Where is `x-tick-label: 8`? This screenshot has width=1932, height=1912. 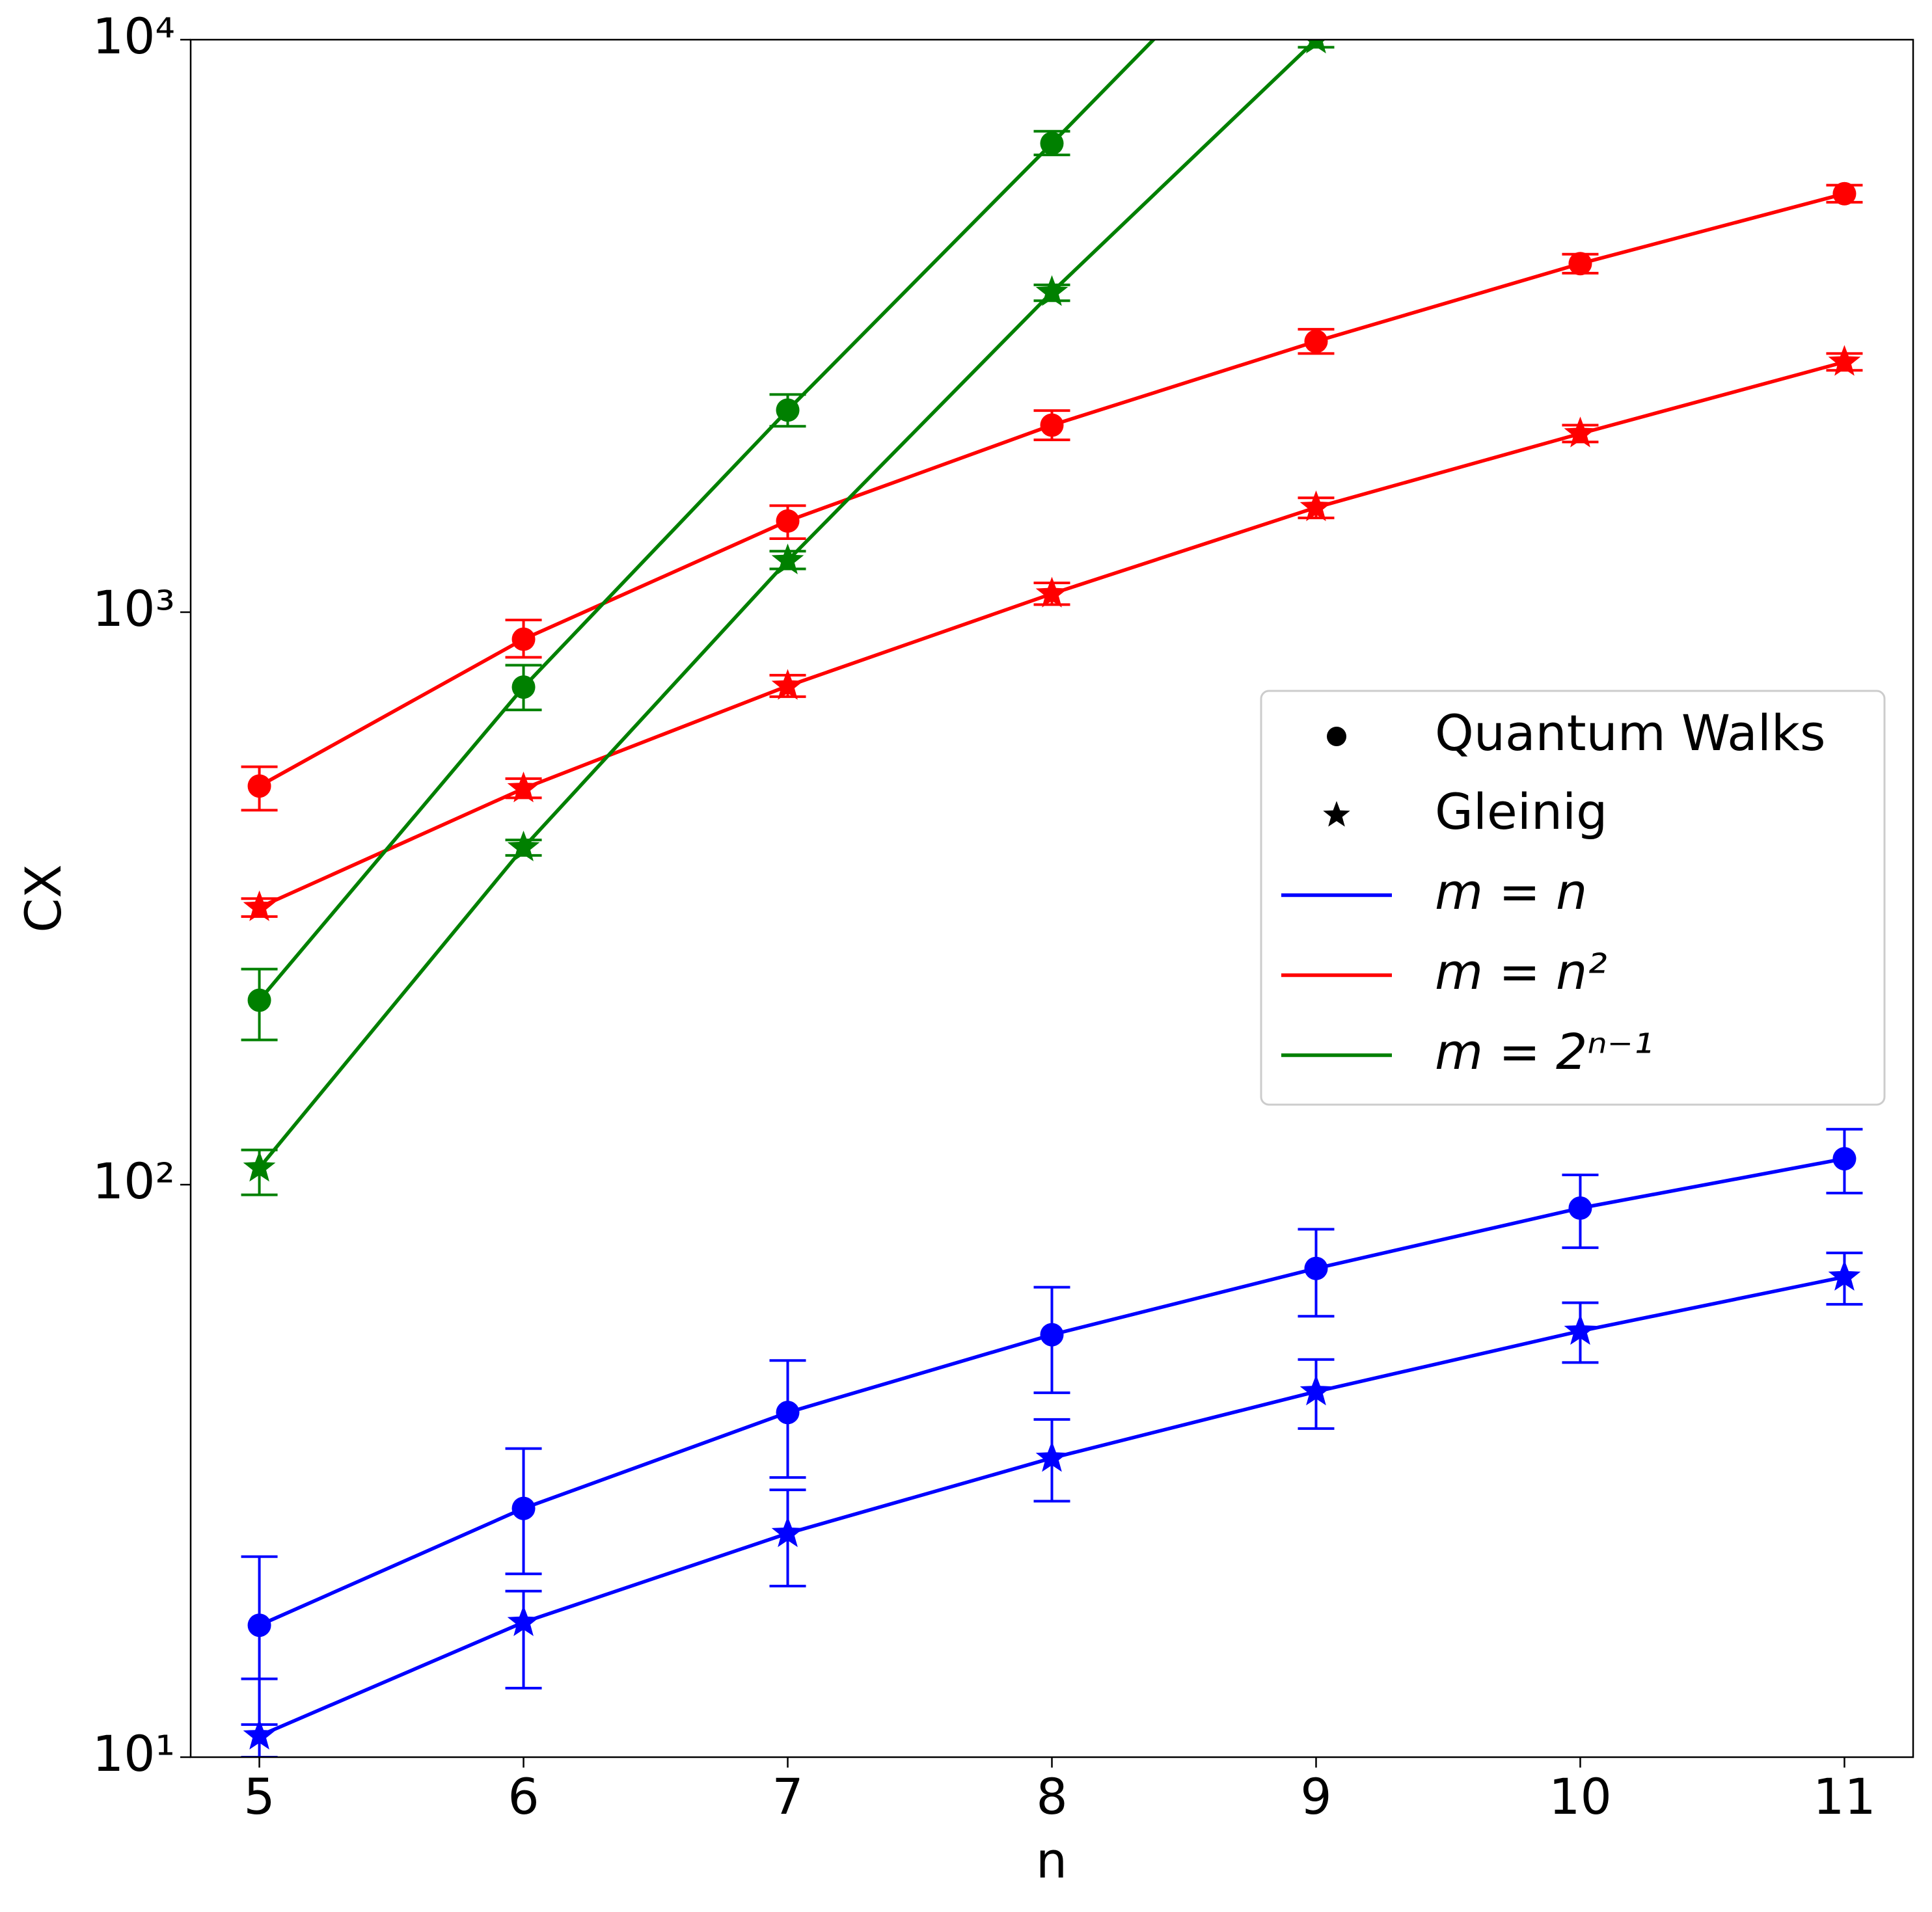
x-tick-label: 8 is located at coordinates (1051, 1796).